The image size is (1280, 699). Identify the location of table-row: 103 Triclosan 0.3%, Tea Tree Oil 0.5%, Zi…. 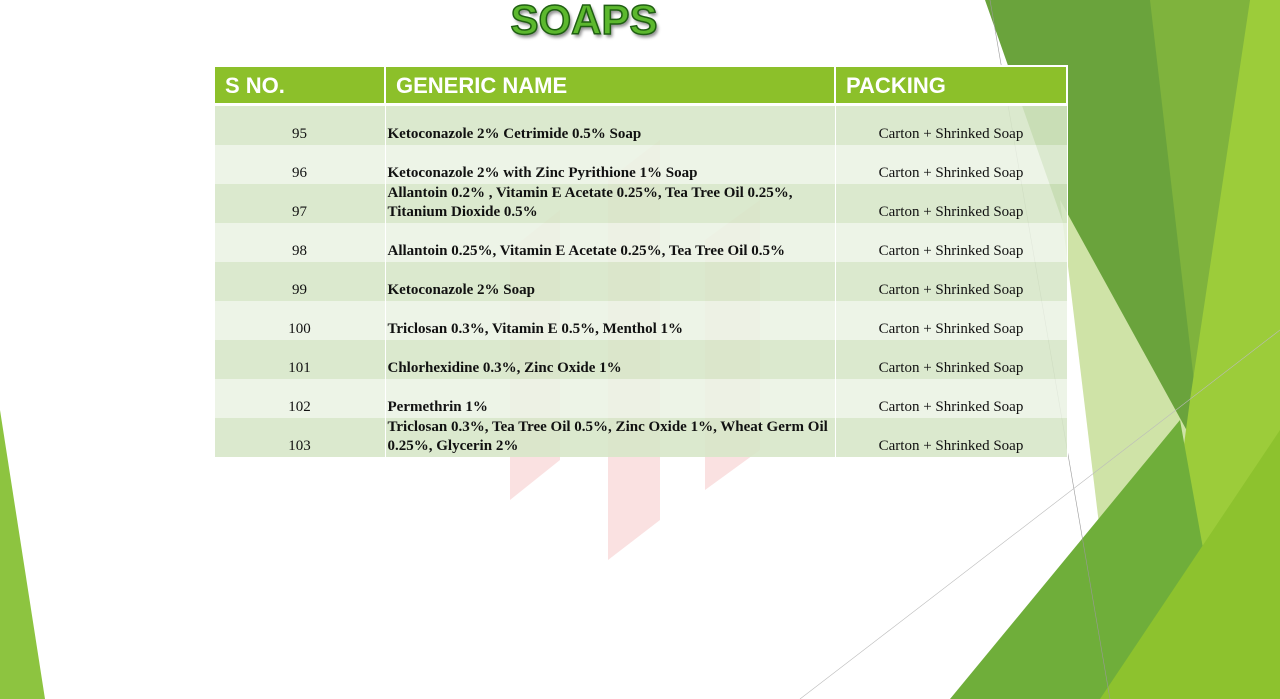
(640, 437).